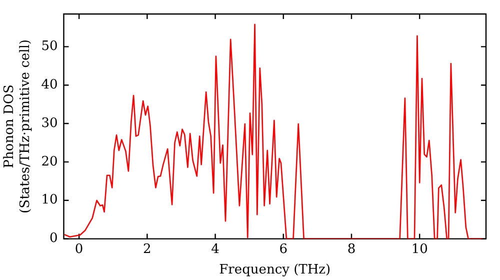 This screenshot has width=500, height=280. Describe the element at coordinates (49, 123) in the screenshot. I see `y-tick-label: 30` at that location.